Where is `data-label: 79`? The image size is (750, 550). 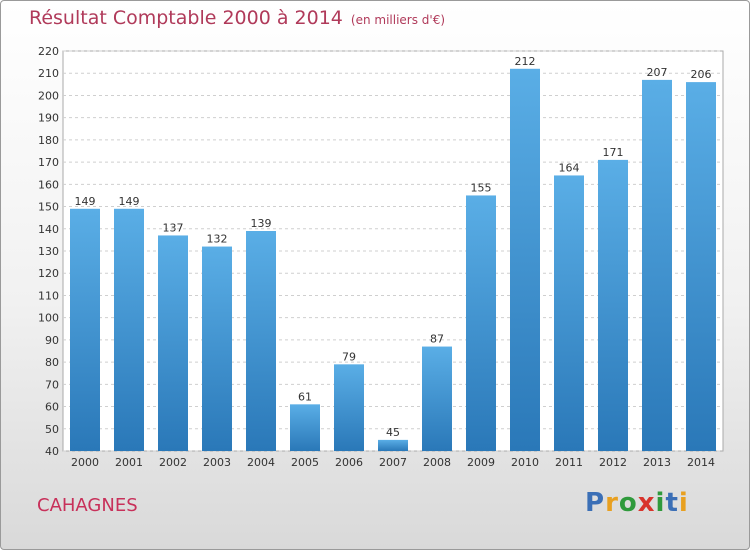 data-label: 79 is located at coordinates (349, 356).